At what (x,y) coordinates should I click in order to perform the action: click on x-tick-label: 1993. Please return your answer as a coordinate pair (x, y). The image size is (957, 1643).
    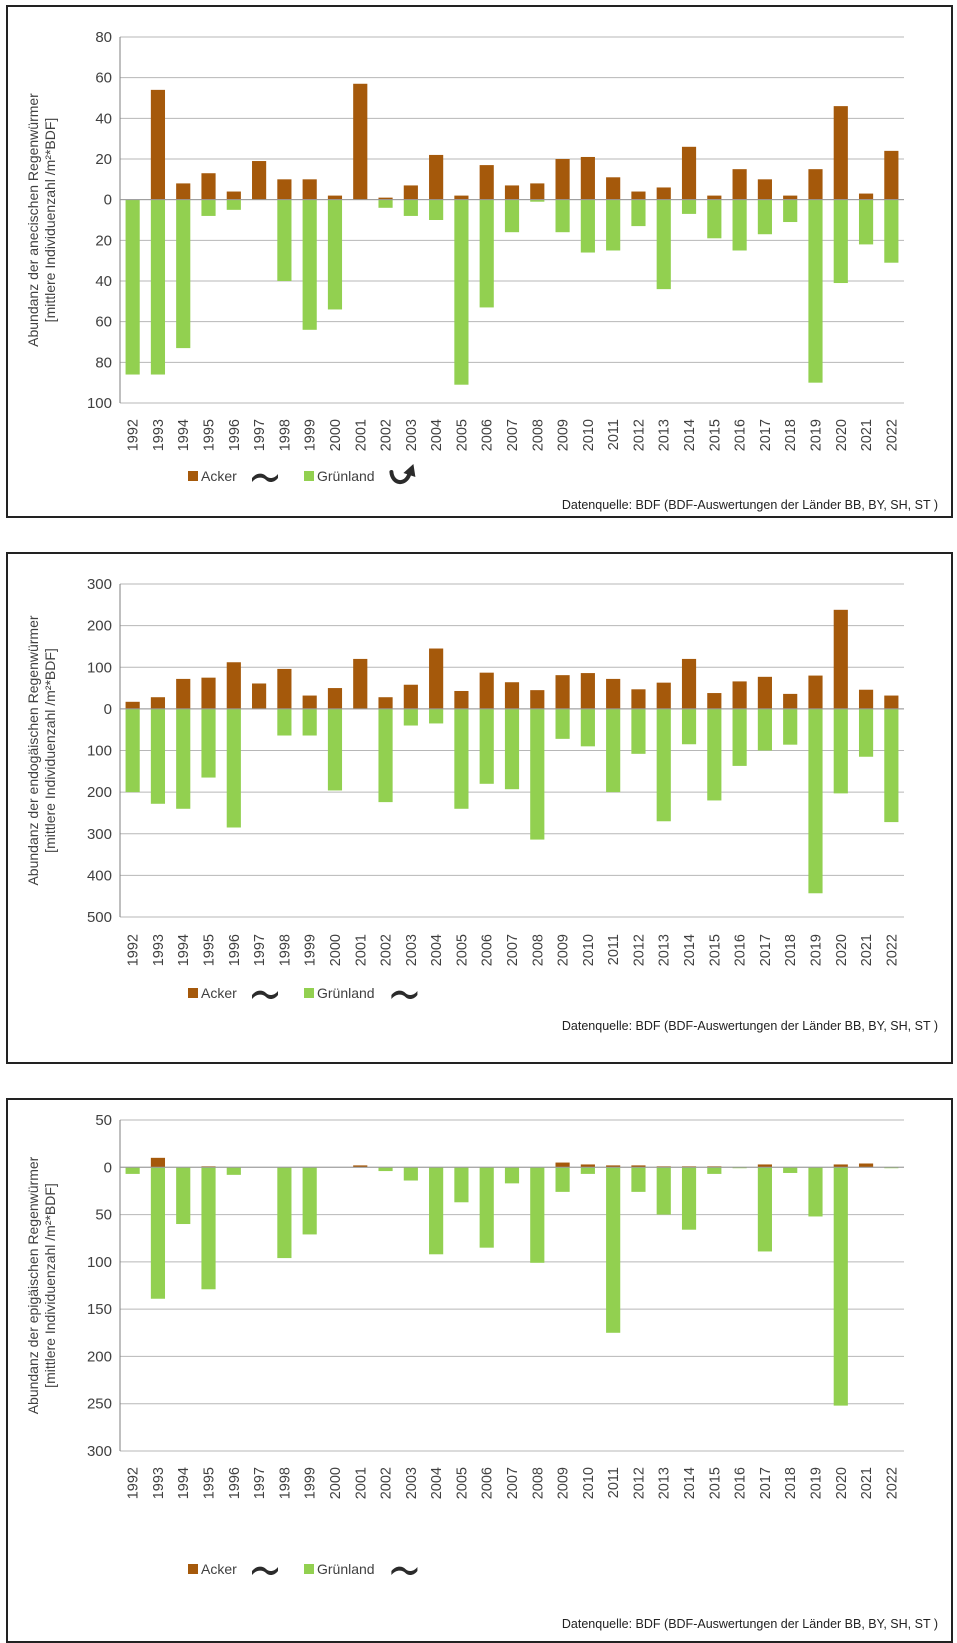
    Looking at the image, I should click on (159, 950).